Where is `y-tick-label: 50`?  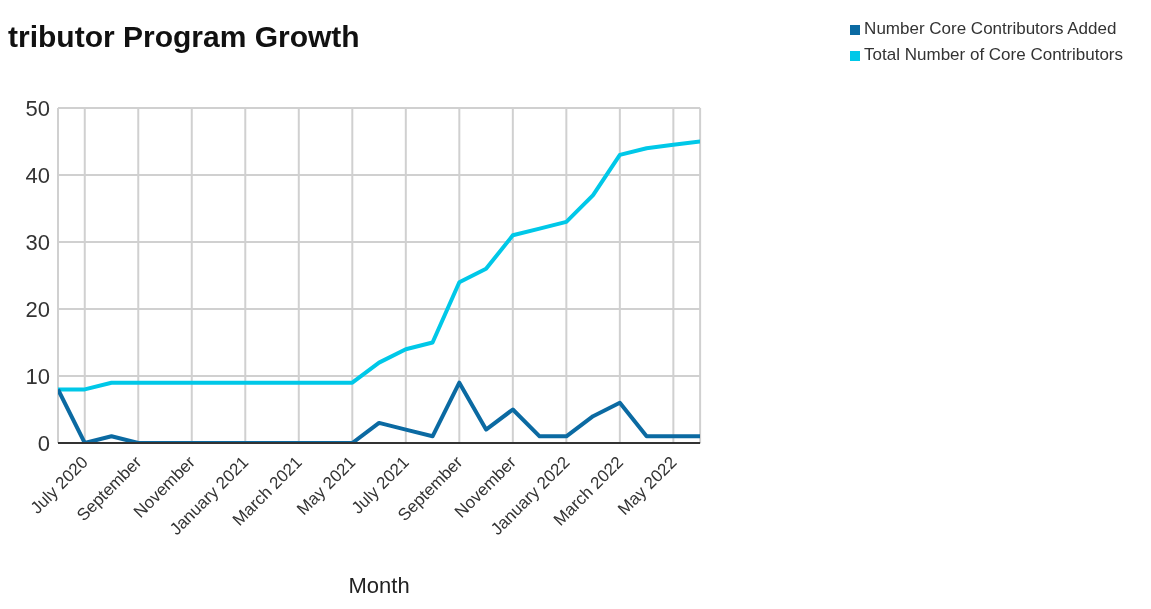 y-tick-label: 50 is located at coordinates (37, 108).